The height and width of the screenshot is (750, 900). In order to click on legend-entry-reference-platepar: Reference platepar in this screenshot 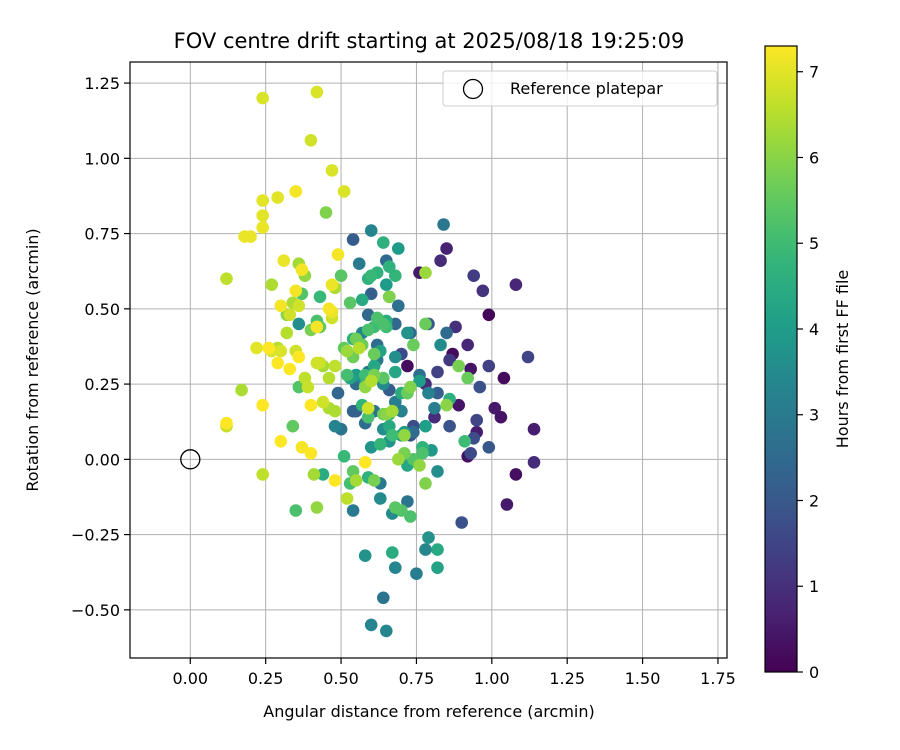, I will do `click(586, 88)`.